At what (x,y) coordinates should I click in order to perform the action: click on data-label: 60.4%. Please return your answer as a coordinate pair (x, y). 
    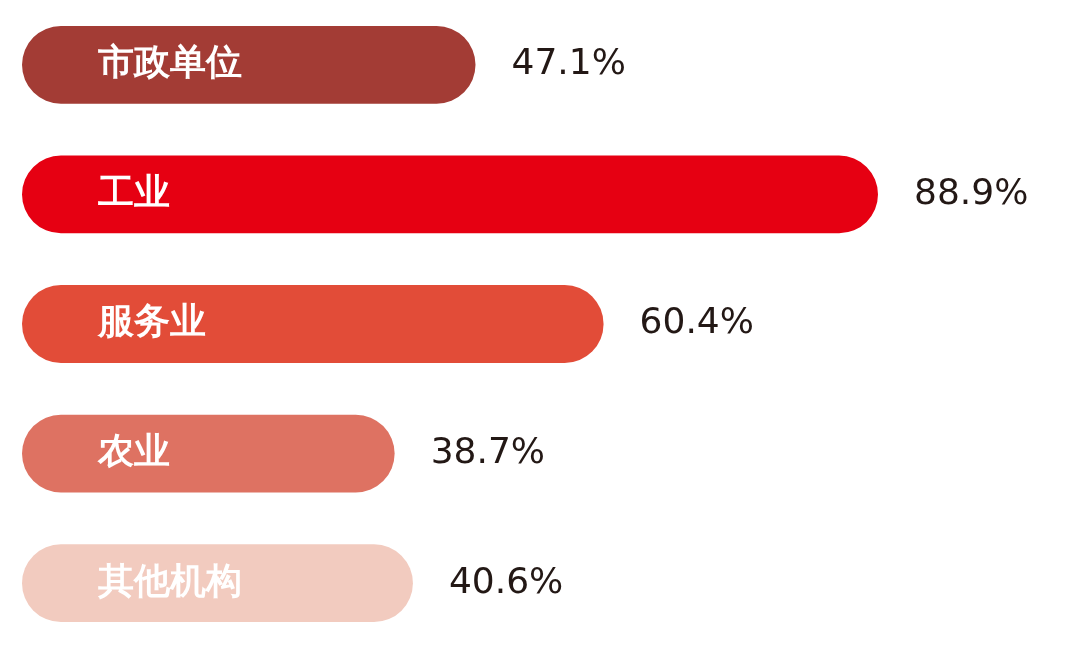
    Looking at the image, I should click on (696, 321).